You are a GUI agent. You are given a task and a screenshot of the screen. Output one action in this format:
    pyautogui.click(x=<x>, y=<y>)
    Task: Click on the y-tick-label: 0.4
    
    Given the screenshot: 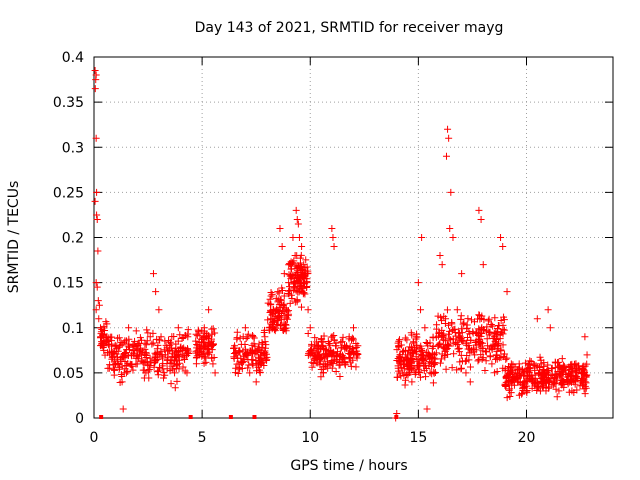 What is the action you would take?
    pyautogui.click(x=73, y=58)
    